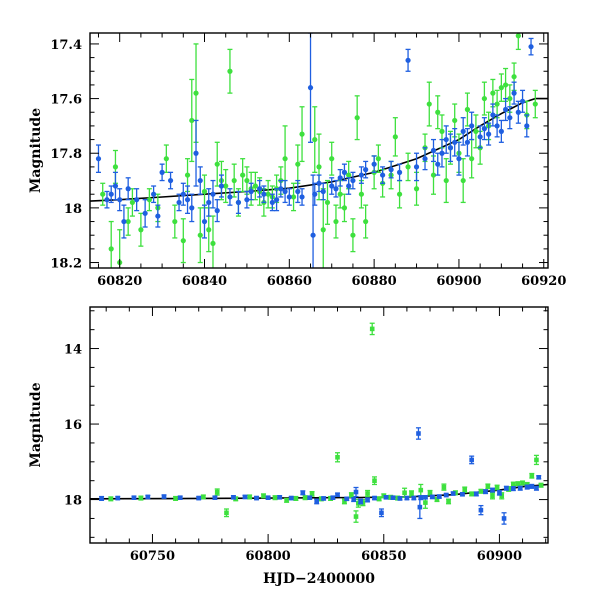 This screenshot has width=600, height=600. What do you see at coordinates (66, 45) in the screenshot?
I see `y-tick-label: 17.4` at bounding box center [66, 45].